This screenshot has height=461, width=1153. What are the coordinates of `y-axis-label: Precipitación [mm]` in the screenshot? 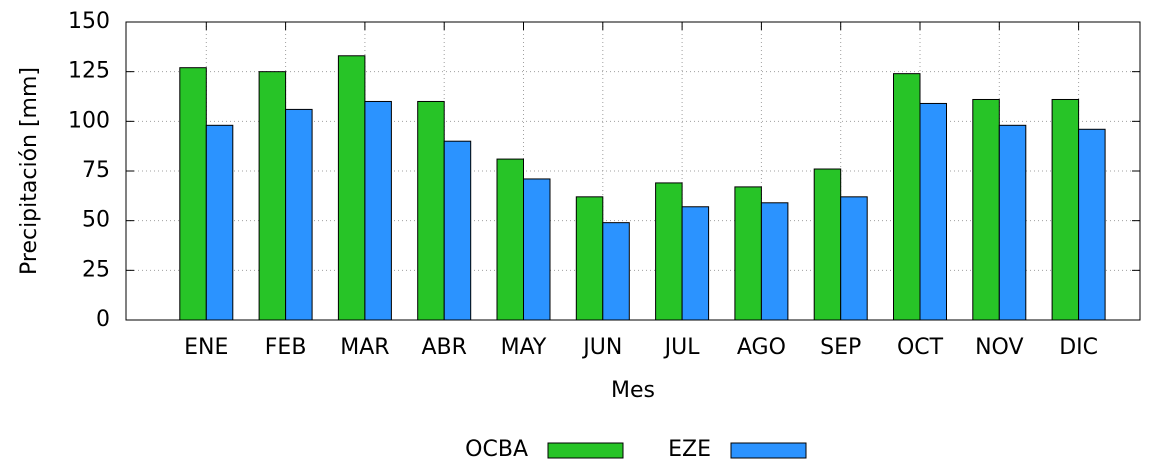 It's located at (29, 171).